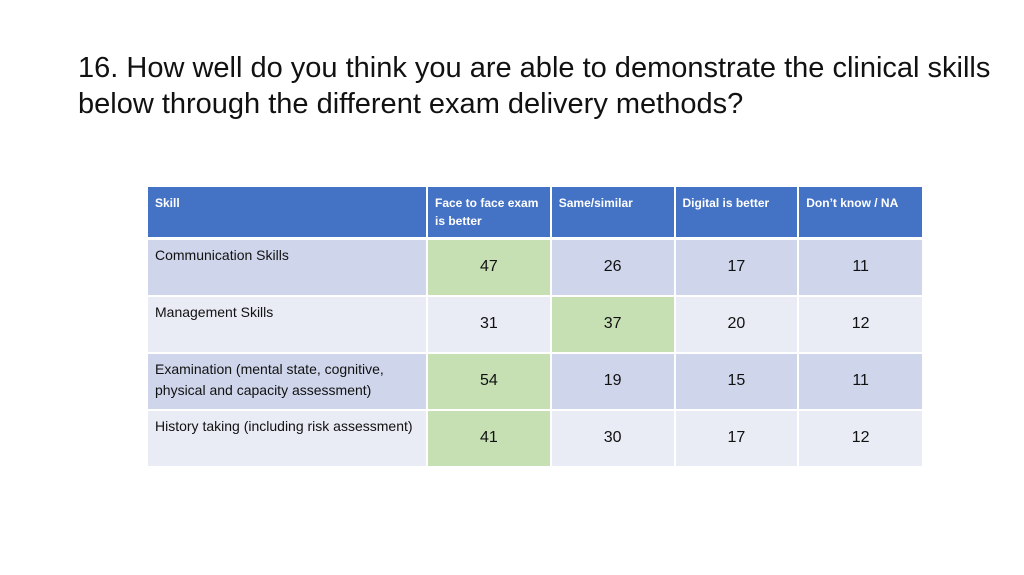 This screenshot has height=575, width=1024. I want to click on skill-label: Management Skills, so click(288, 324).